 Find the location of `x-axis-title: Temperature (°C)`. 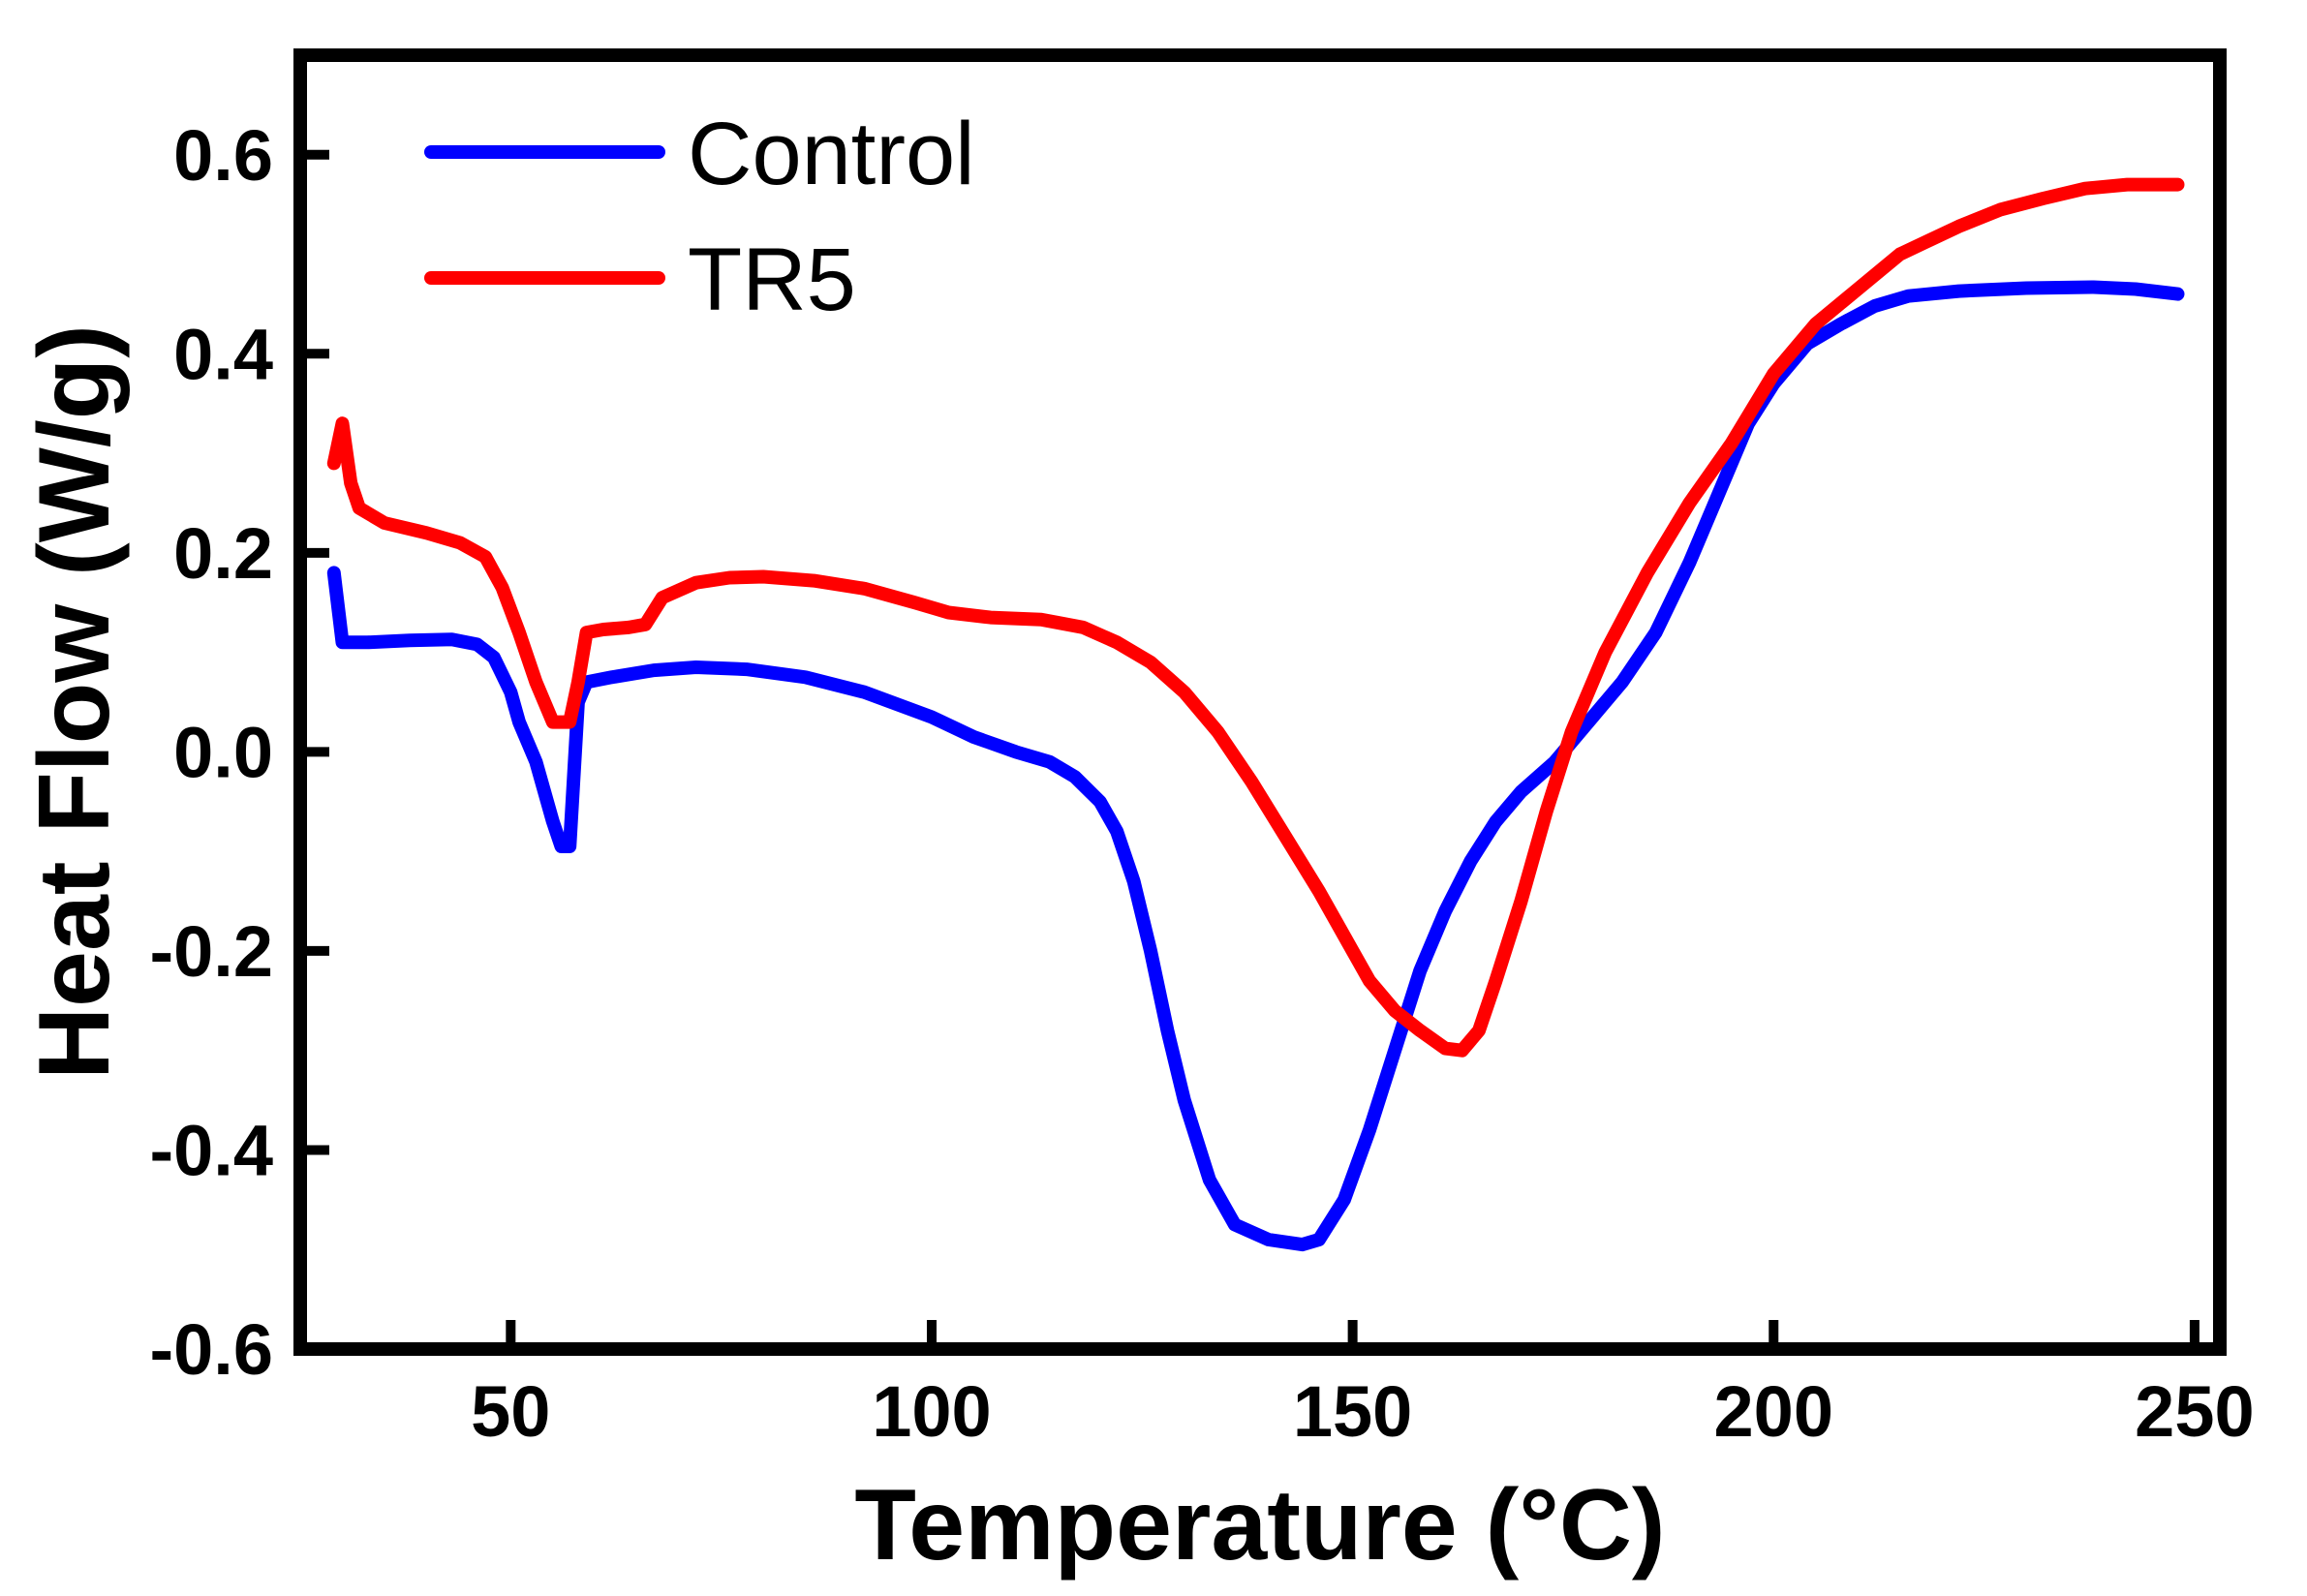

x-axis-title: Temperature (°C) is located at coordinates (1259, 1525).